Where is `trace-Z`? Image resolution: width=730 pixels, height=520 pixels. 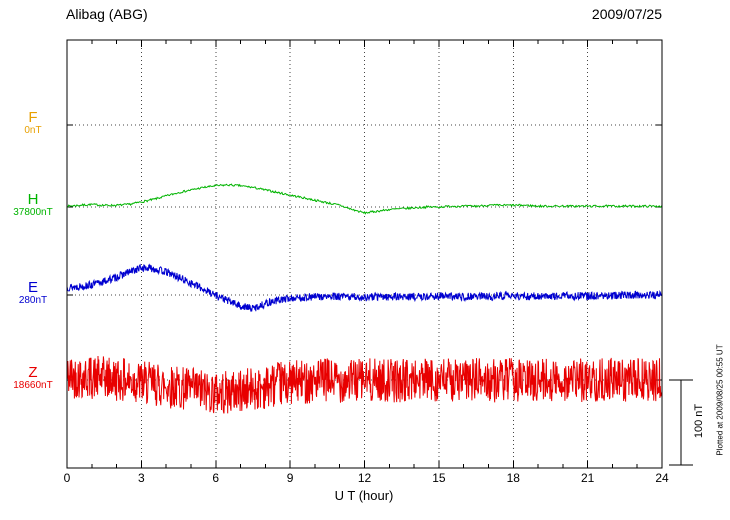
trace-Z is located at coordinates (364, 384).